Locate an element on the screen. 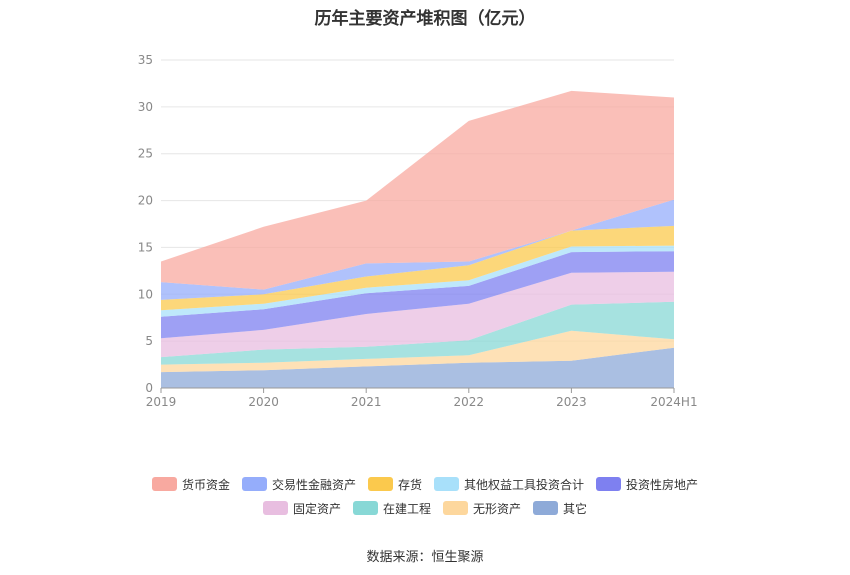 This screenshot has height=575, width=850. area-存货 is located at coordinates (417, 268).